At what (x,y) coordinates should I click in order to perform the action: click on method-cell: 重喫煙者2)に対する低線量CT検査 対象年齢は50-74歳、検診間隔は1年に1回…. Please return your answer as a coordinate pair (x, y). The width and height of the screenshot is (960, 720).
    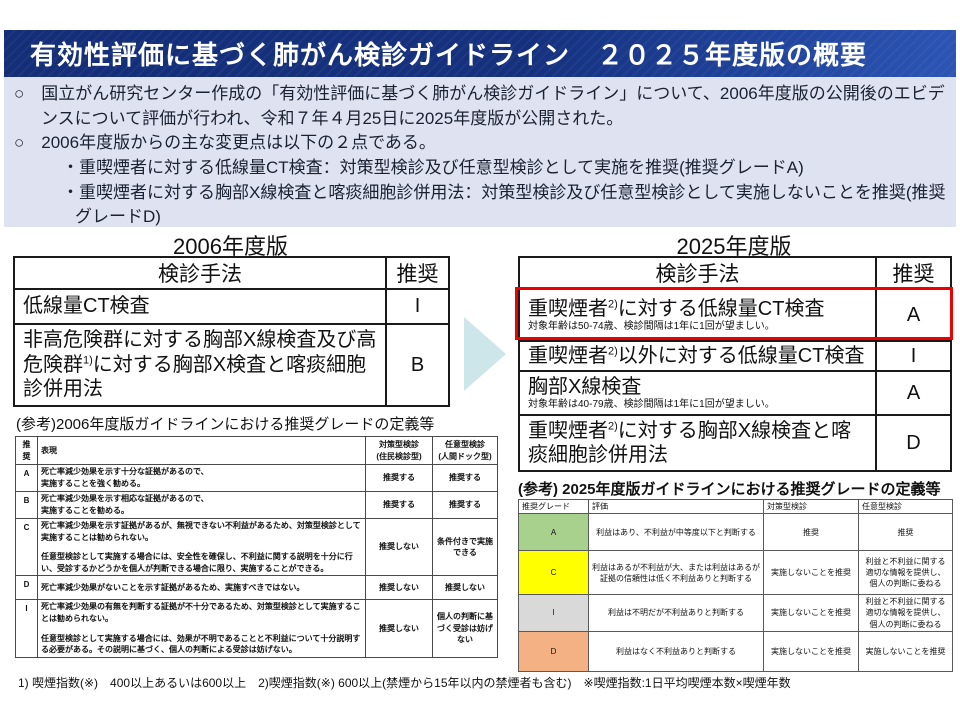
    Looking at the image, I should click on (697, 315).